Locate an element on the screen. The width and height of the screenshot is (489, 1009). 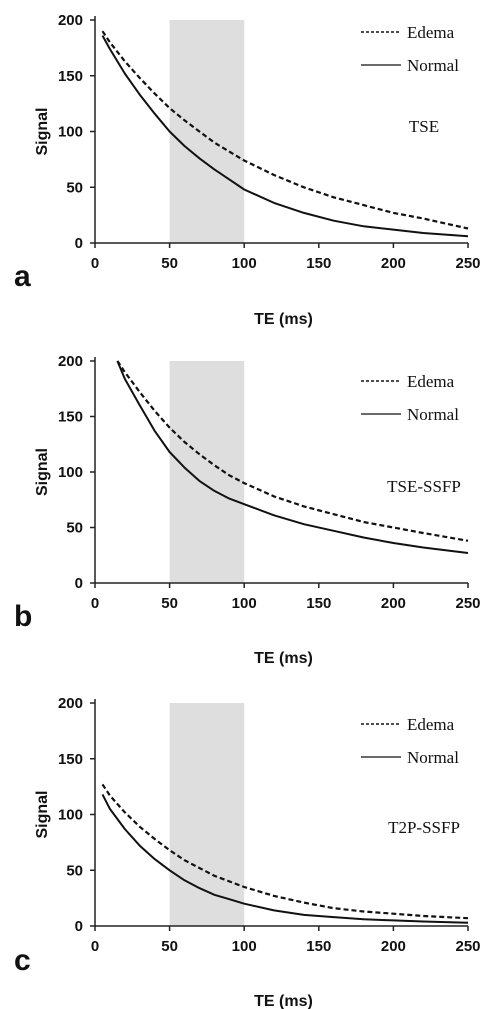
method-annotation: TSE is located at coordinates (424, 126).